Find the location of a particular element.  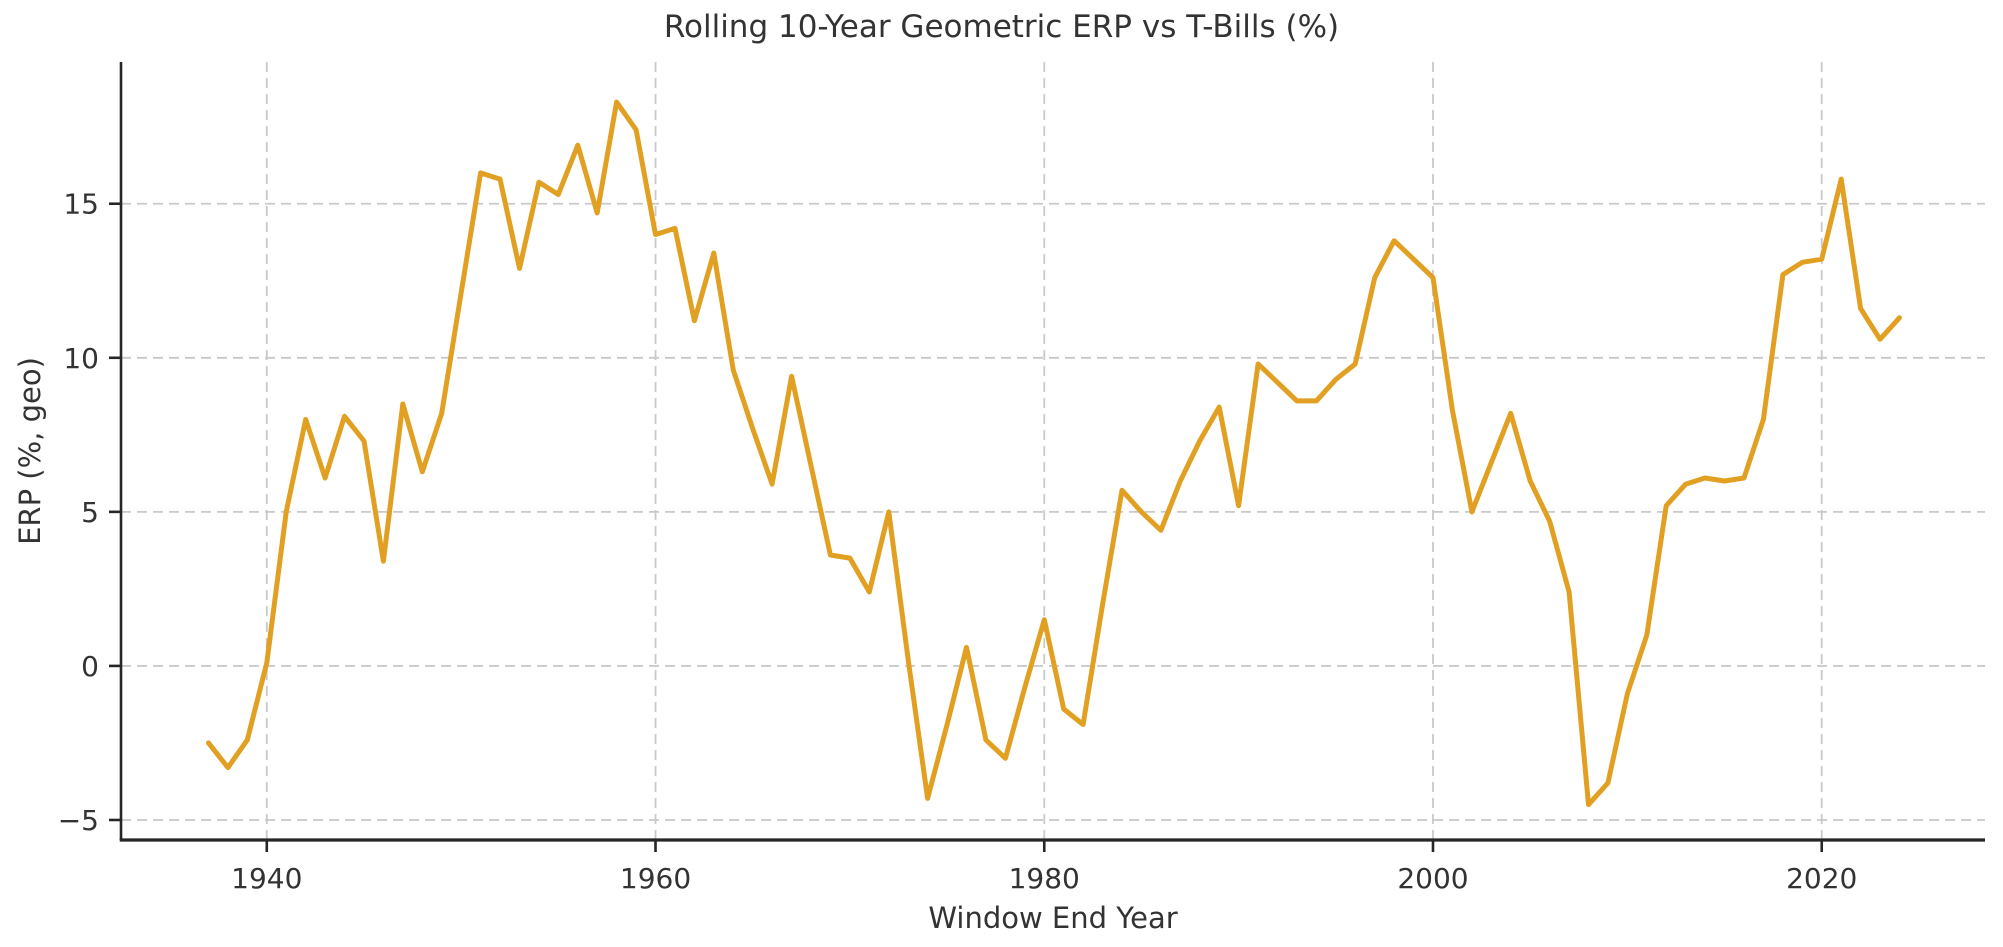

y-tick-label: 5 is located at coordinates (90, 512).